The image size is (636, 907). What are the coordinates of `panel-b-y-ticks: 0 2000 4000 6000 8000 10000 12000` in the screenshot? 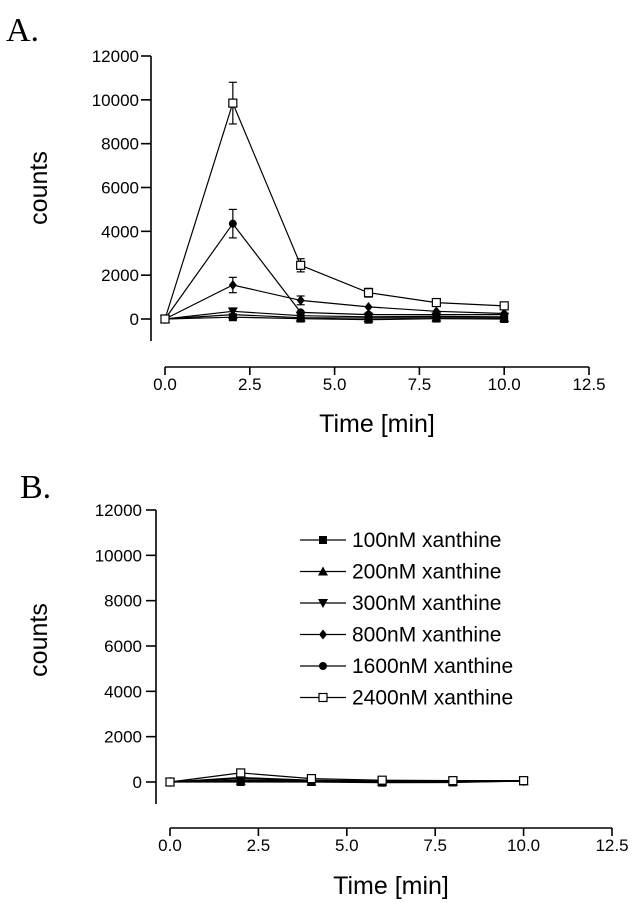 It's located at (125, 646).